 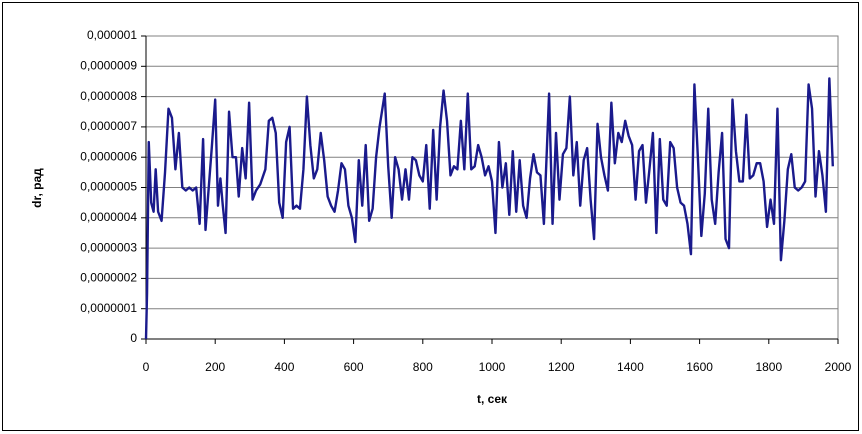 What do you see at coordinates (492, 367) in the screenshot?
I see `x-tick-label: 1000` at bounding box center [492, 367].